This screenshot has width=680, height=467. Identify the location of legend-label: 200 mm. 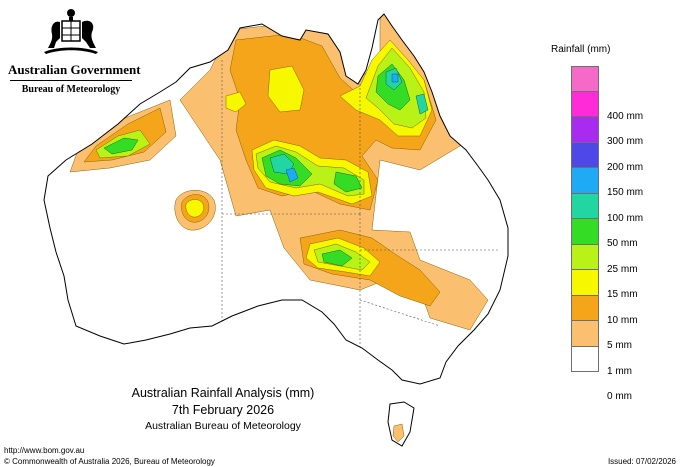
(625, 167).